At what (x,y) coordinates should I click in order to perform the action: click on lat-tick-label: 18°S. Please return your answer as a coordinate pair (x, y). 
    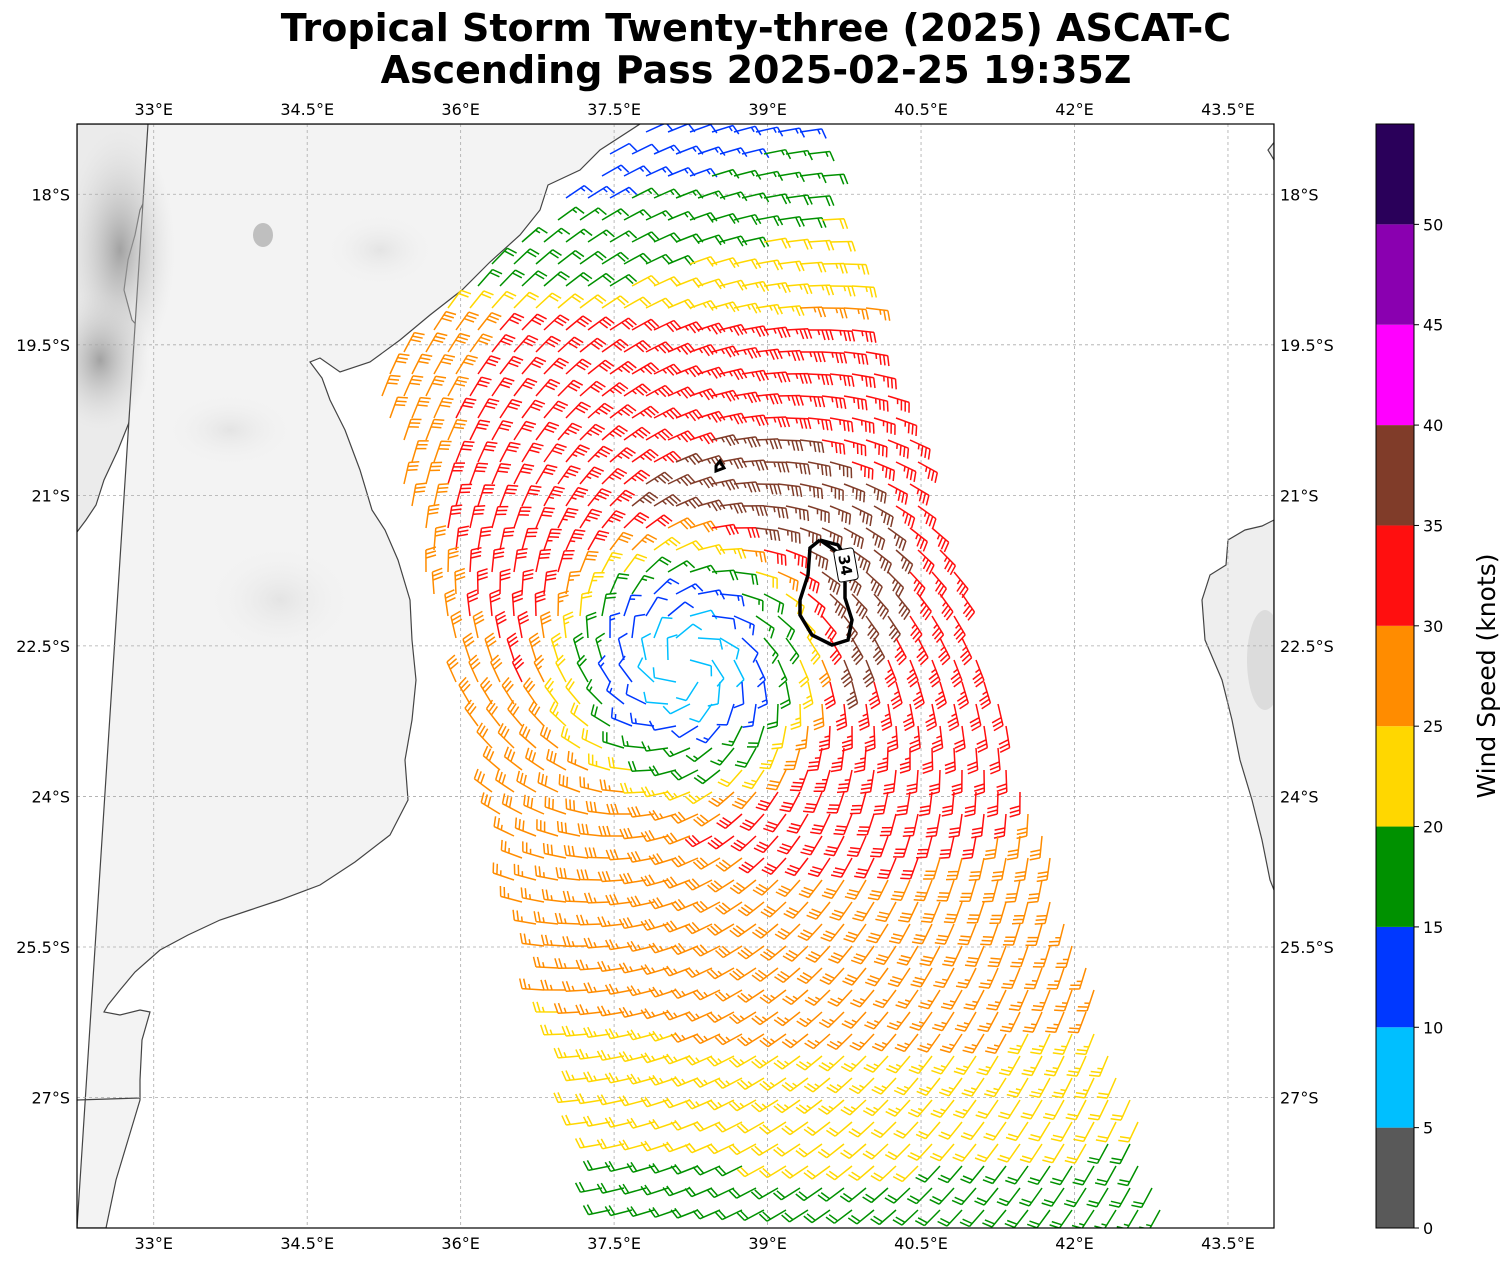
    Looking at the image, I should click on (1299, 194).